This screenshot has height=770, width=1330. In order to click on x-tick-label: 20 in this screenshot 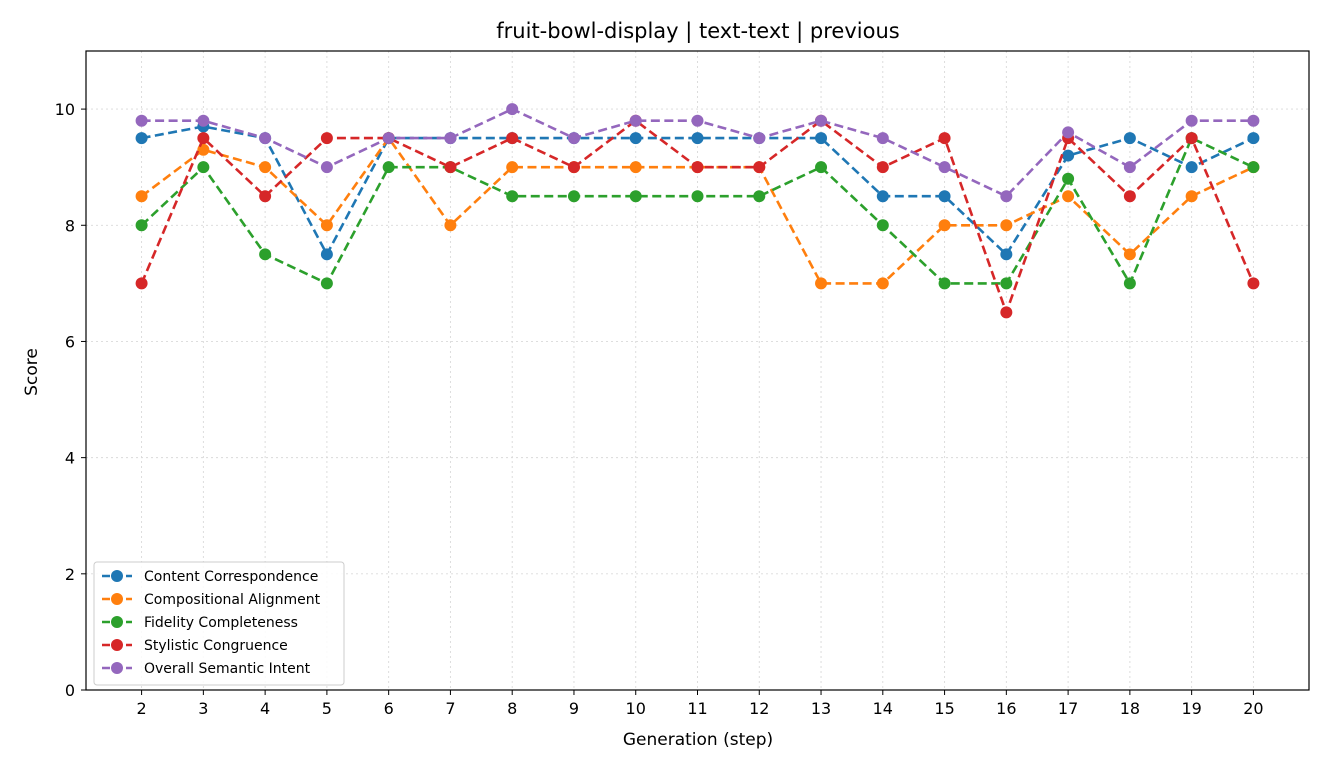, I will do `click(1253, 708)`.